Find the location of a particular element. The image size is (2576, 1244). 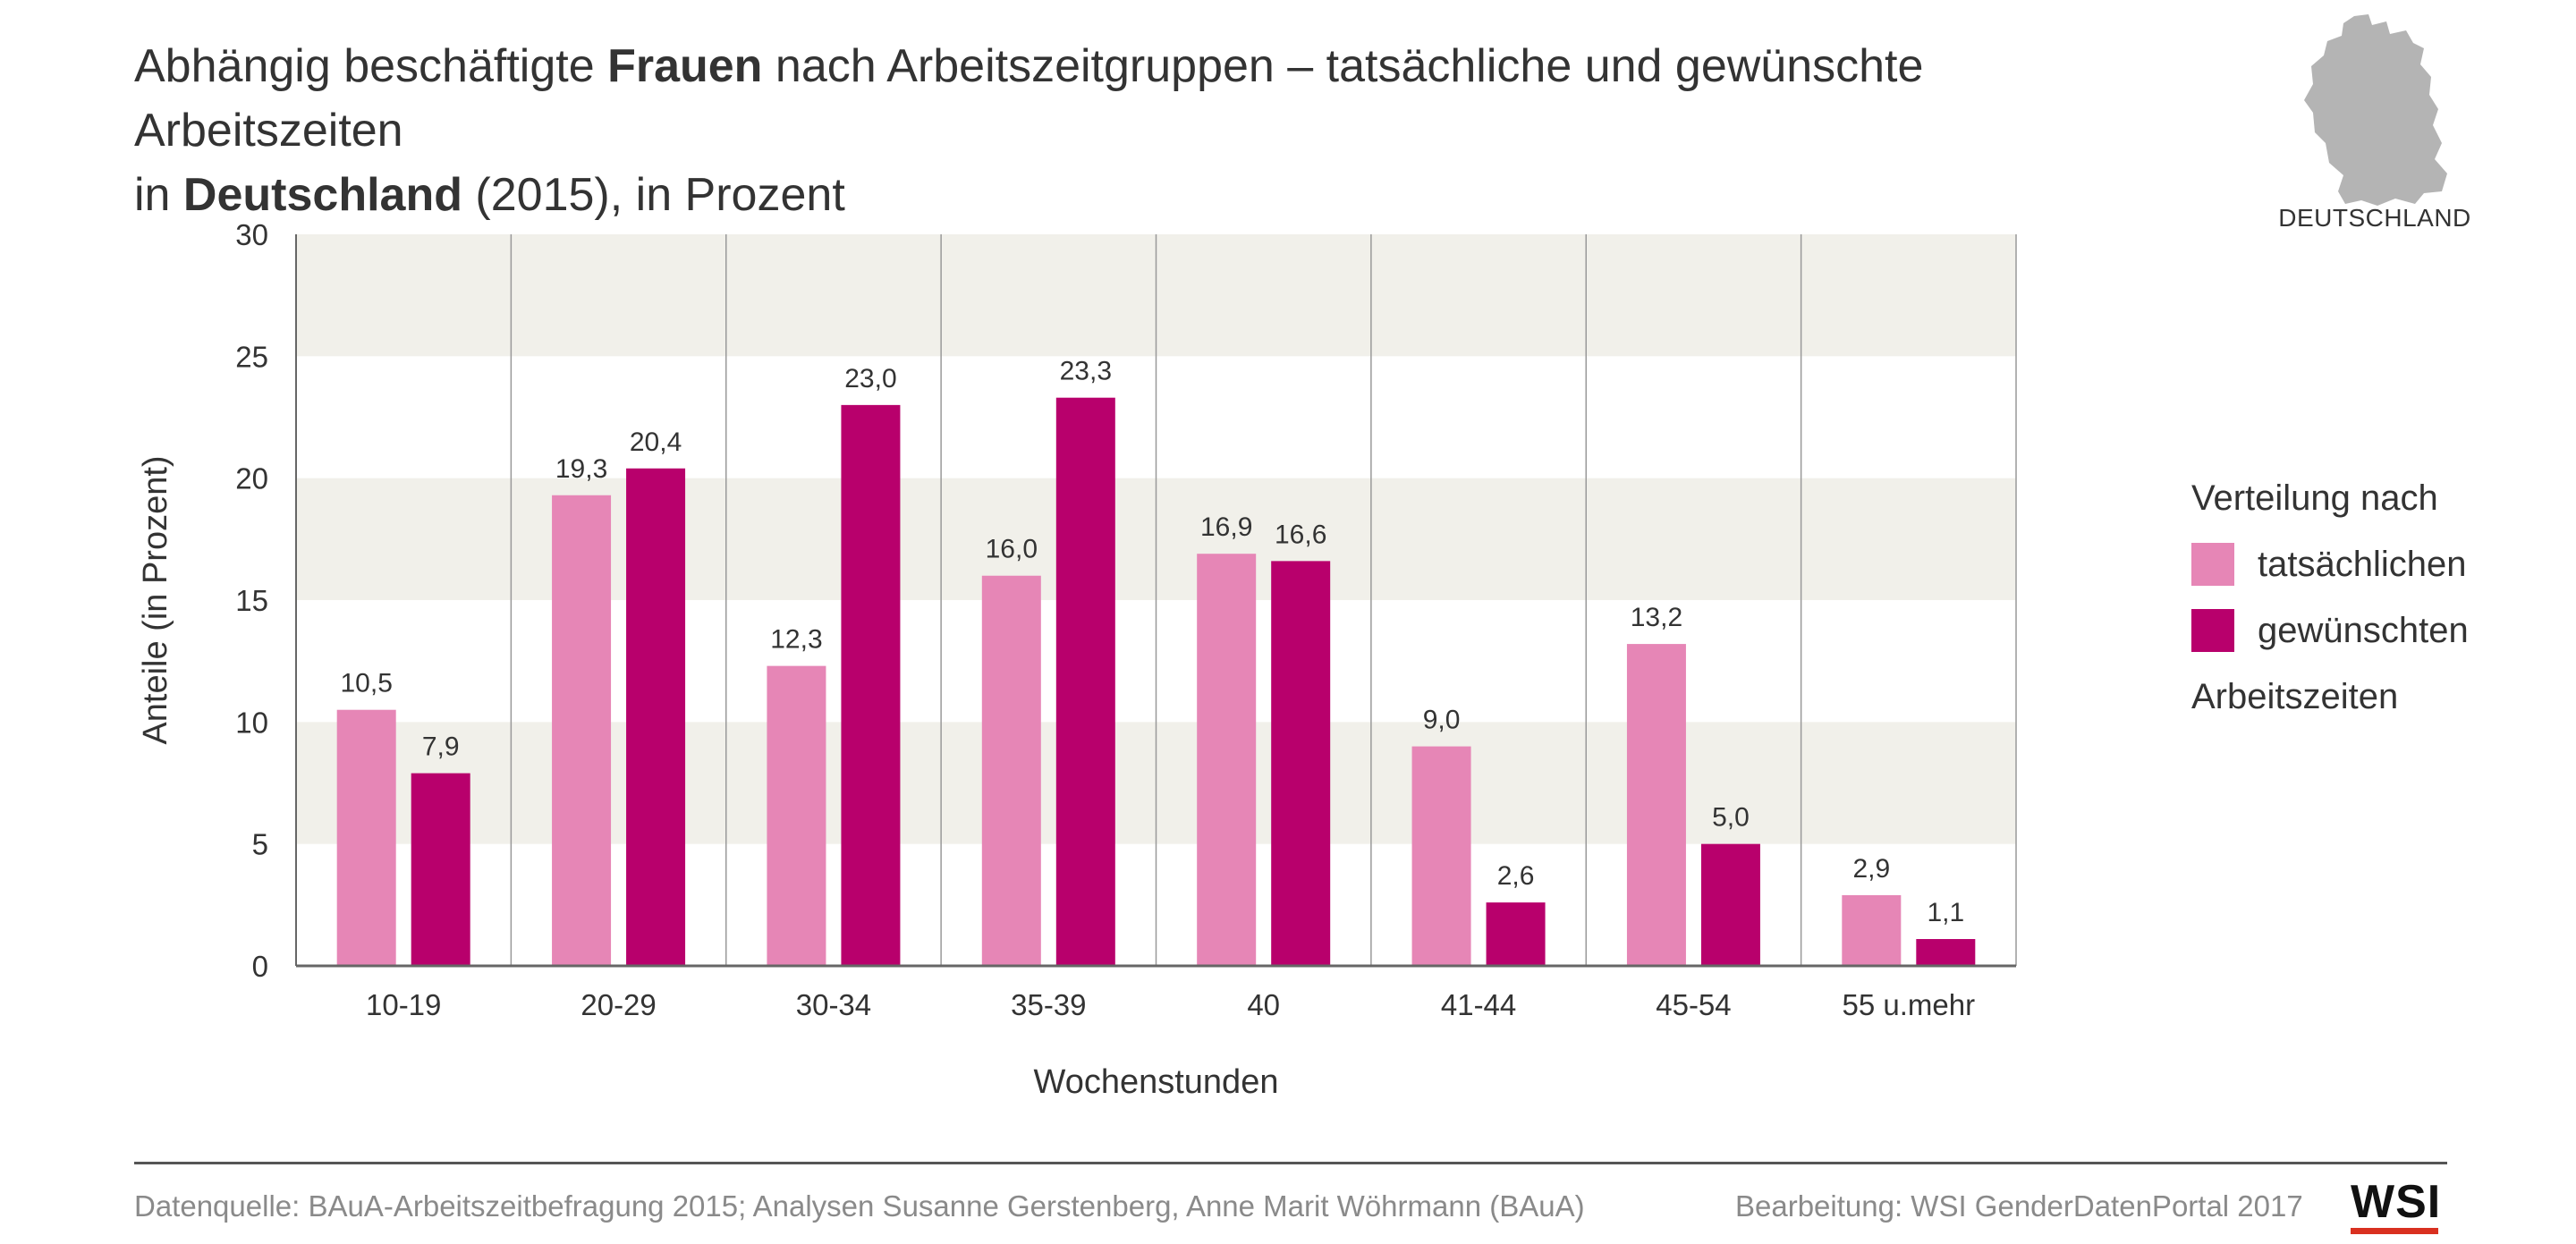

x-tick-label: 41-44 is located at coordinates (1478, 1004).